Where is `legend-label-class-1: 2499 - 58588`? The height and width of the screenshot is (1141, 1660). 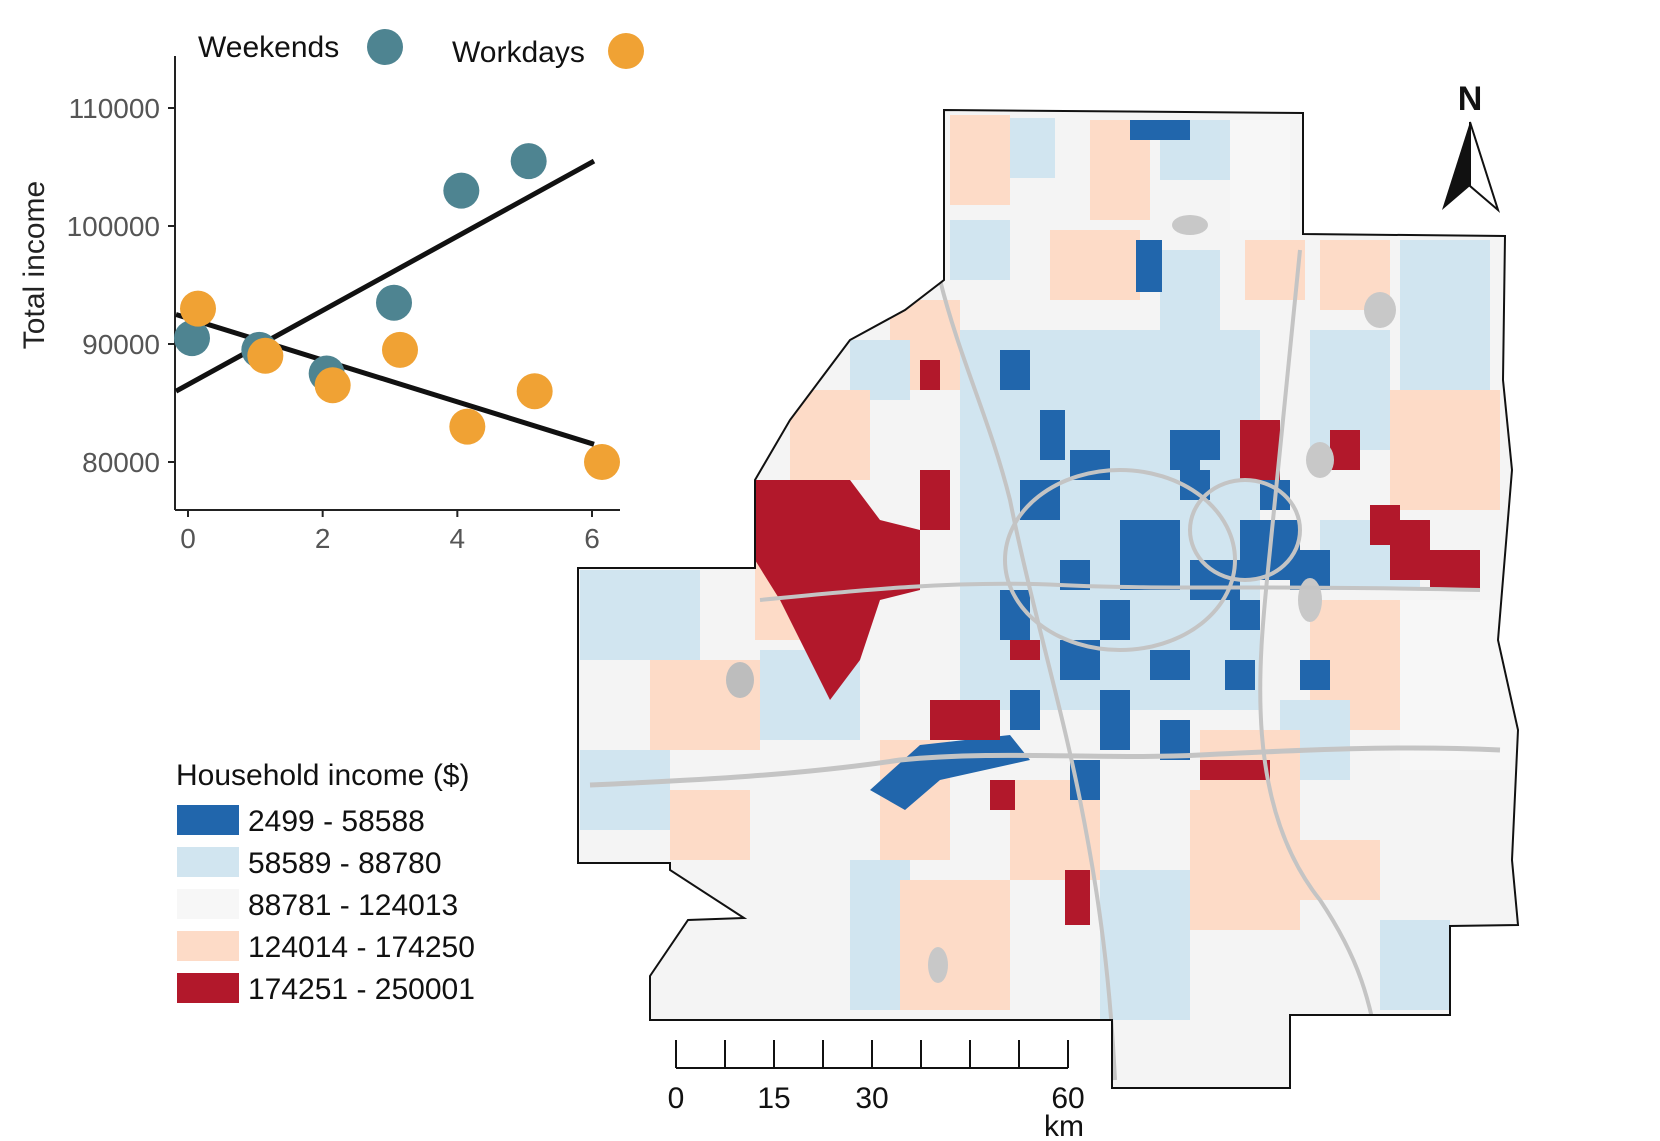 legend-label-class-1: 2499 - 58588 is located at coordinates (336, 821).